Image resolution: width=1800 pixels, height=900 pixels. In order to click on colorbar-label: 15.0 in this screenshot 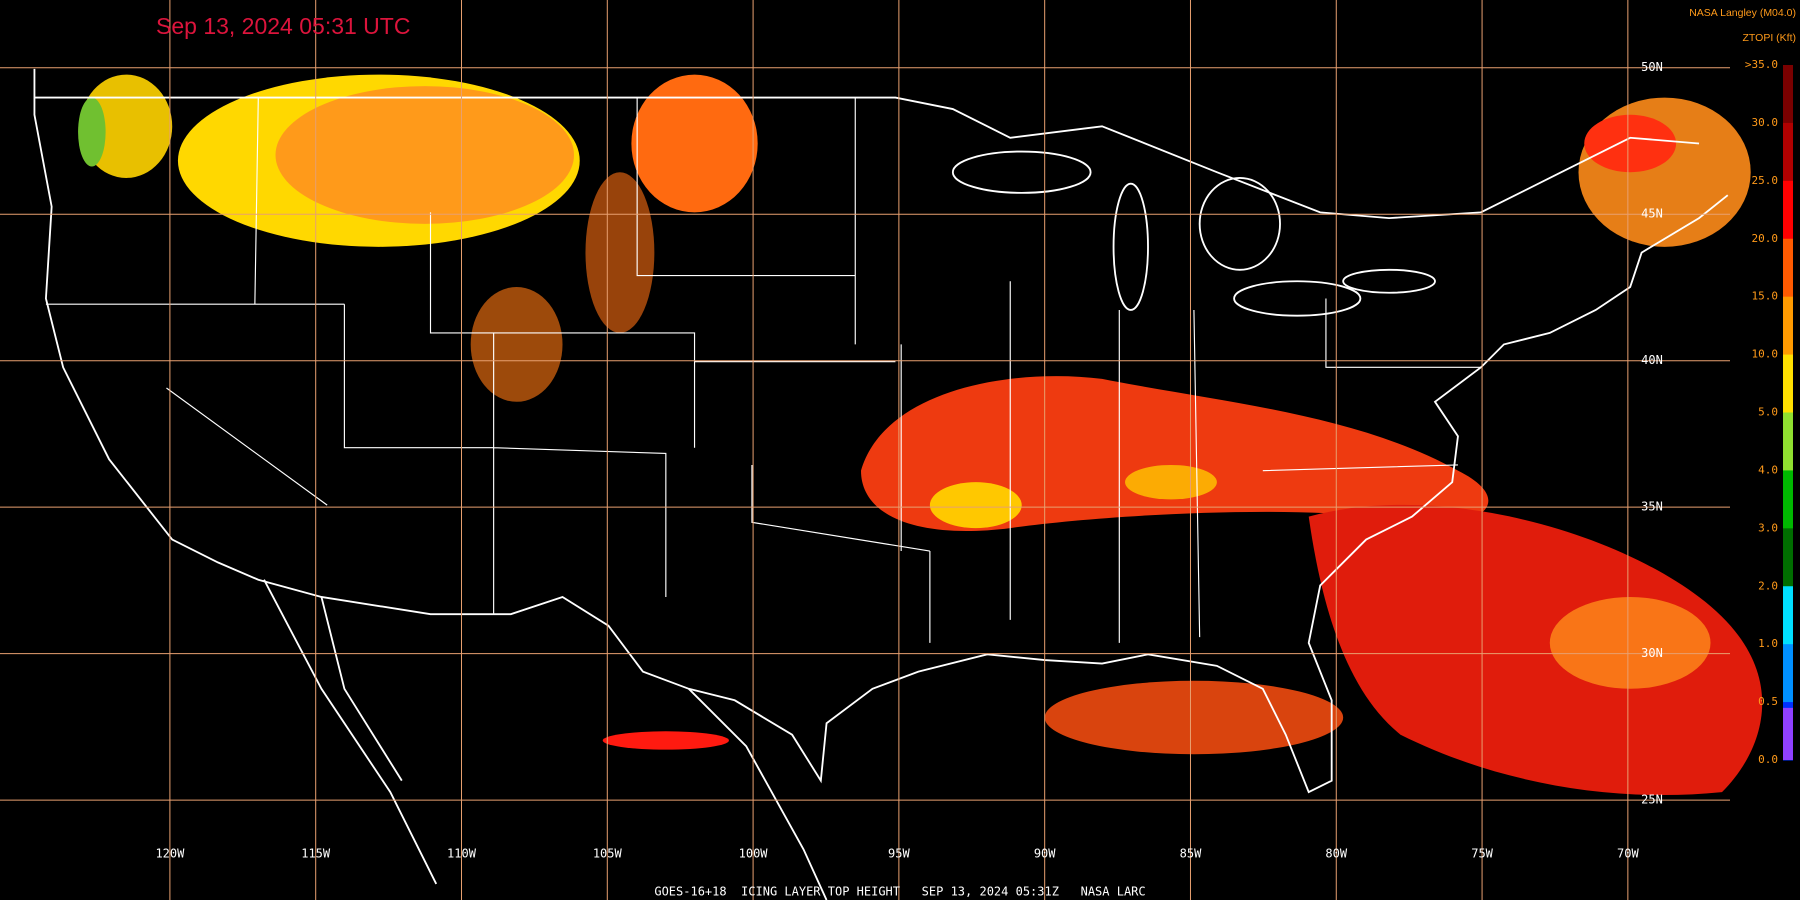, I will do `click(1765, 296)`.